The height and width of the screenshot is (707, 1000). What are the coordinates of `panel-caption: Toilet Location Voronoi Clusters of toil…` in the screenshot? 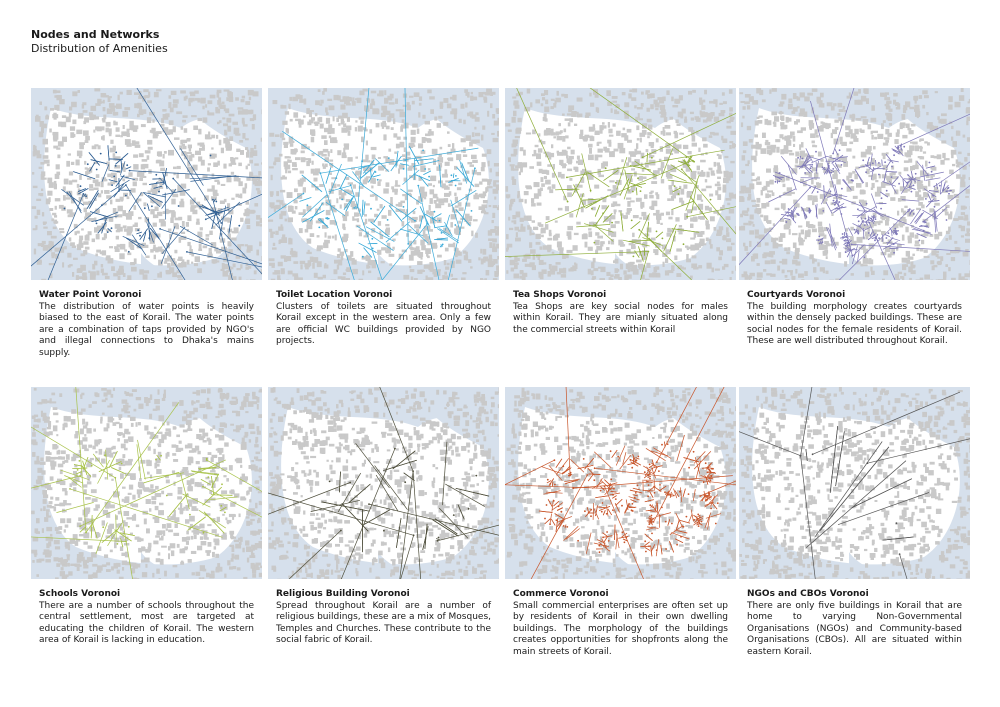 It's located at (383, 319).